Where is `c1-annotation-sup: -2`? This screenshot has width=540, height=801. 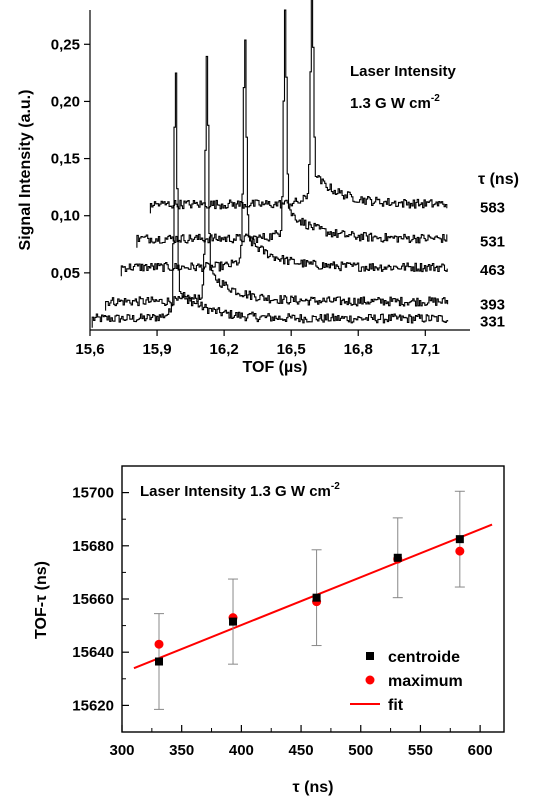 c1-annotation-sup: -2 is located at coordinates (435, 98).